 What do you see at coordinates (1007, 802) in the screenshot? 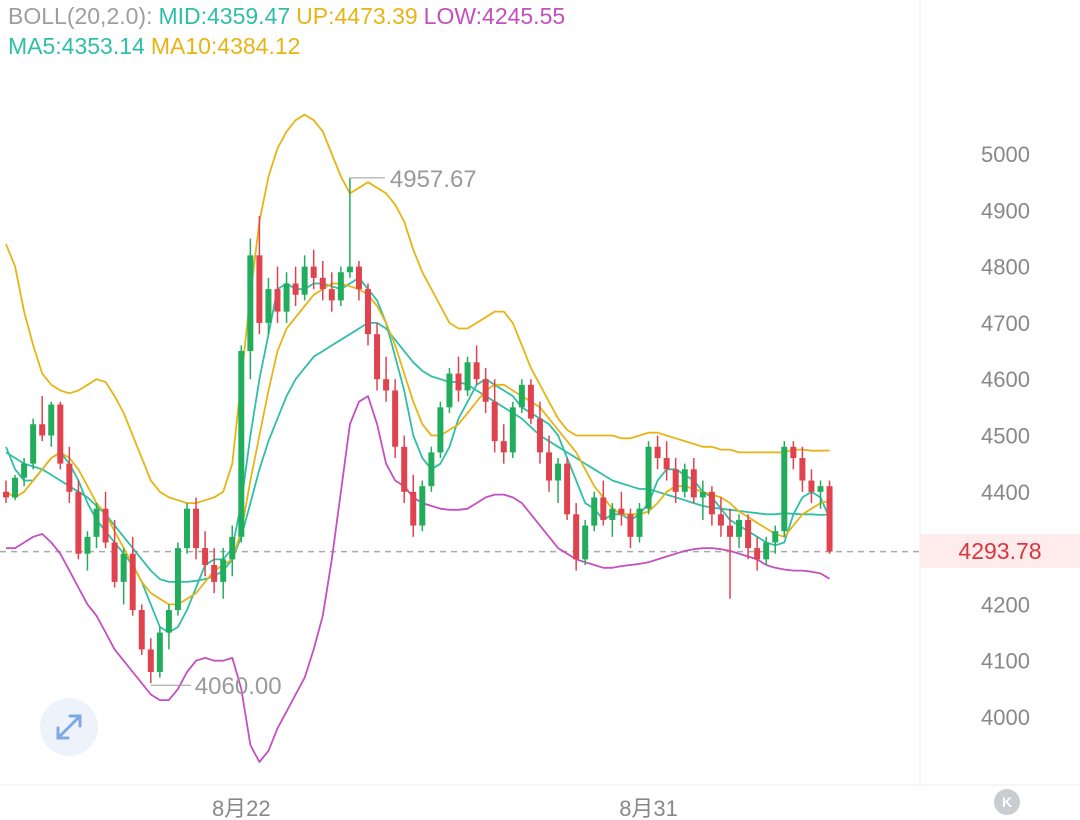
I see `k-letter-icon: K` at bounding box center [1007, 802].